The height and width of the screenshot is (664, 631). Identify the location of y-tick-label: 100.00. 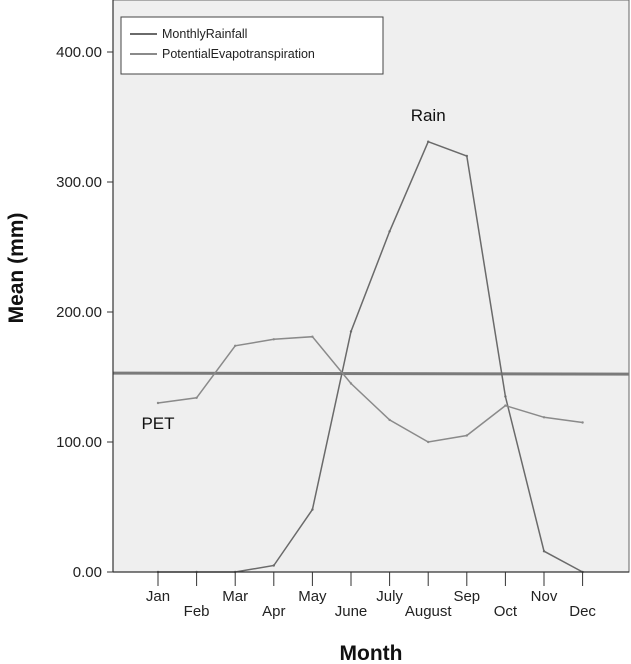
(79, 442).